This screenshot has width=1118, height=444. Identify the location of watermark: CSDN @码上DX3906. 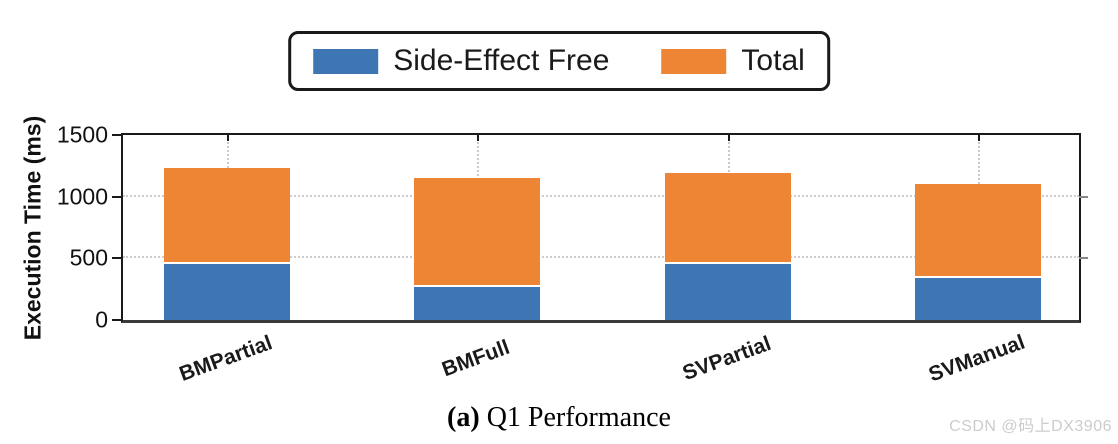
(1030, 426).